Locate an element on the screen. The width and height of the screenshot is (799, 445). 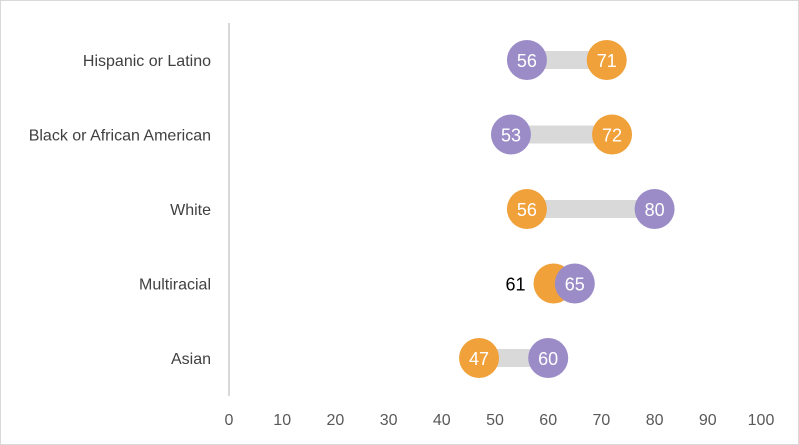
x-tick-label: 70 is located at coordinates (602, 420).